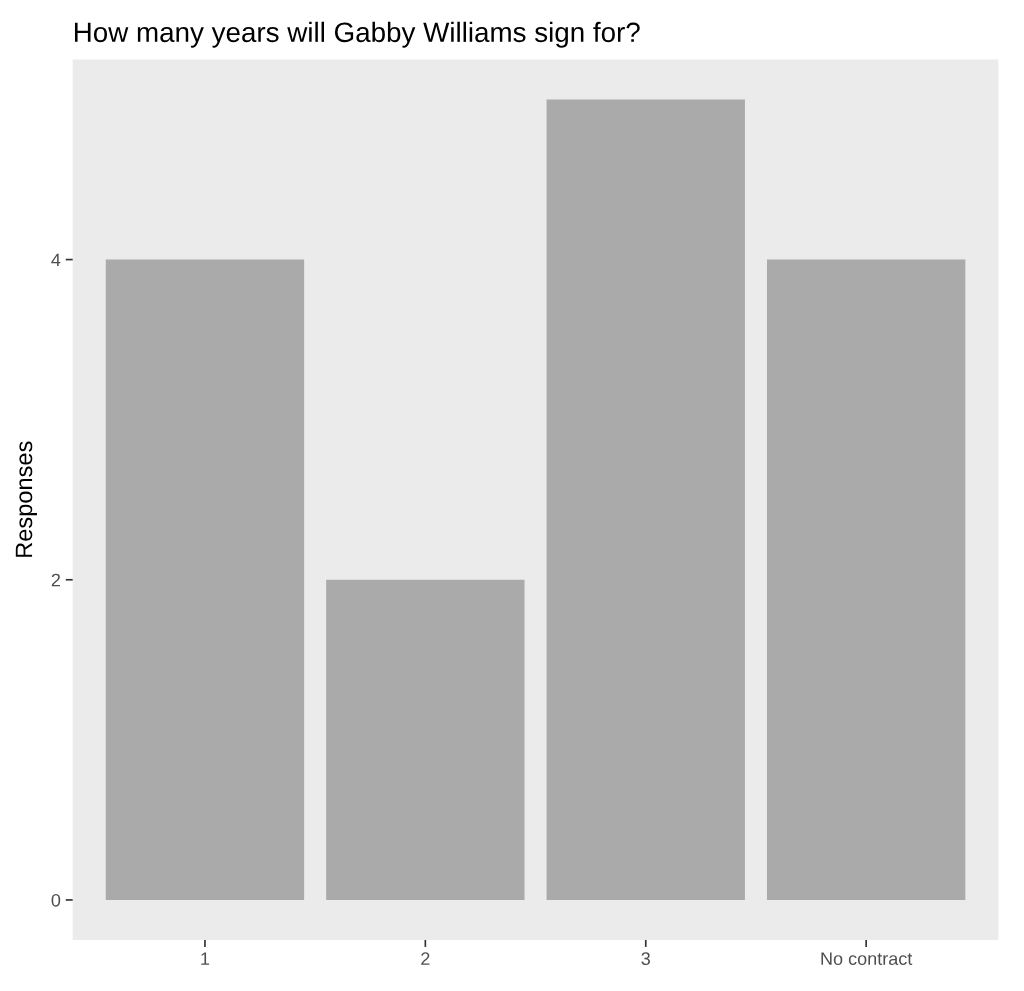 This screenshot has height=991, width=1024. What do you see at coordinates (26, 499) in the screenshot?
I see `y-axis-title: Responses` at bounding box center [26, 499].